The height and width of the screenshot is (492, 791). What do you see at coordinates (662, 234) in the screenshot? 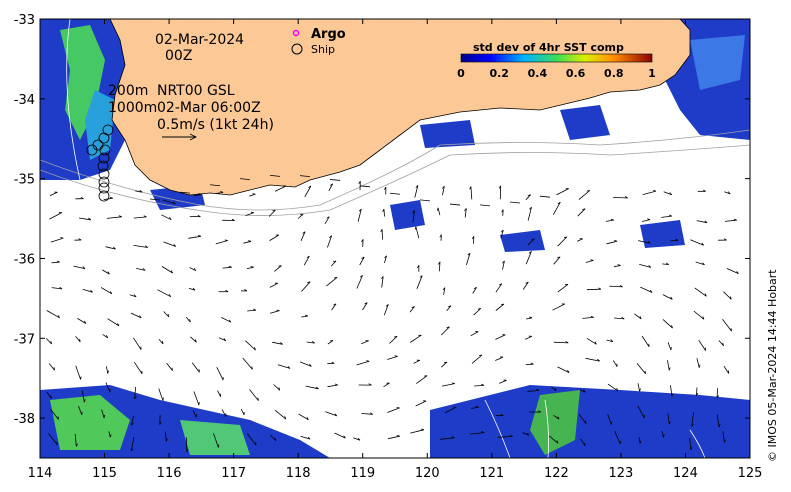
I see `sst-patch-mid3` at bounding box center [662, 234].